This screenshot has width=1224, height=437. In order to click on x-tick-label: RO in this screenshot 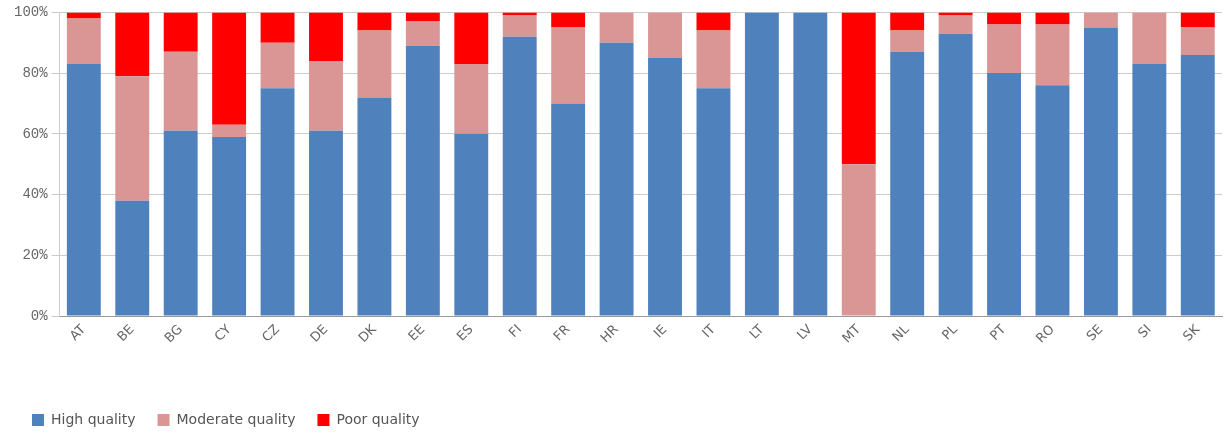, I will do `click(1044, 333)`.